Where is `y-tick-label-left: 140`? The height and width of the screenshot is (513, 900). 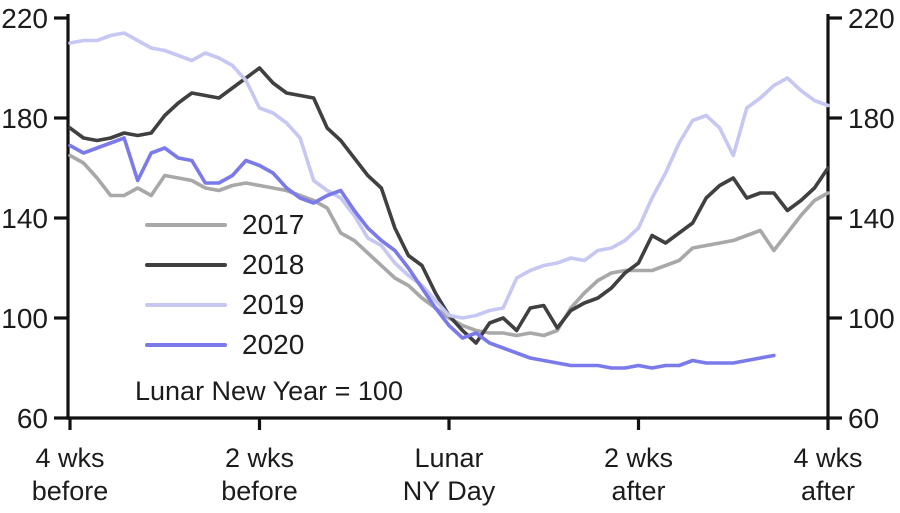 y-tick-label-left: 140 is located at coordinates (24, 218).